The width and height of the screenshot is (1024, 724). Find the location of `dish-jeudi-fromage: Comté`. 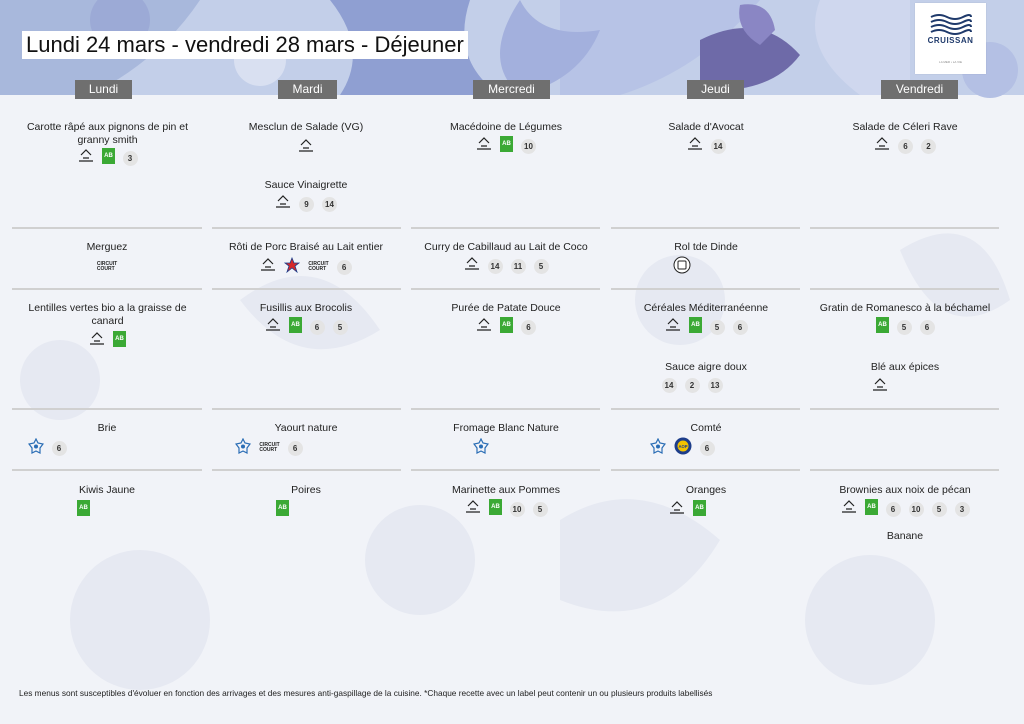

dish-jeudi-fromage: Comté is located at coordinates (706, 428).